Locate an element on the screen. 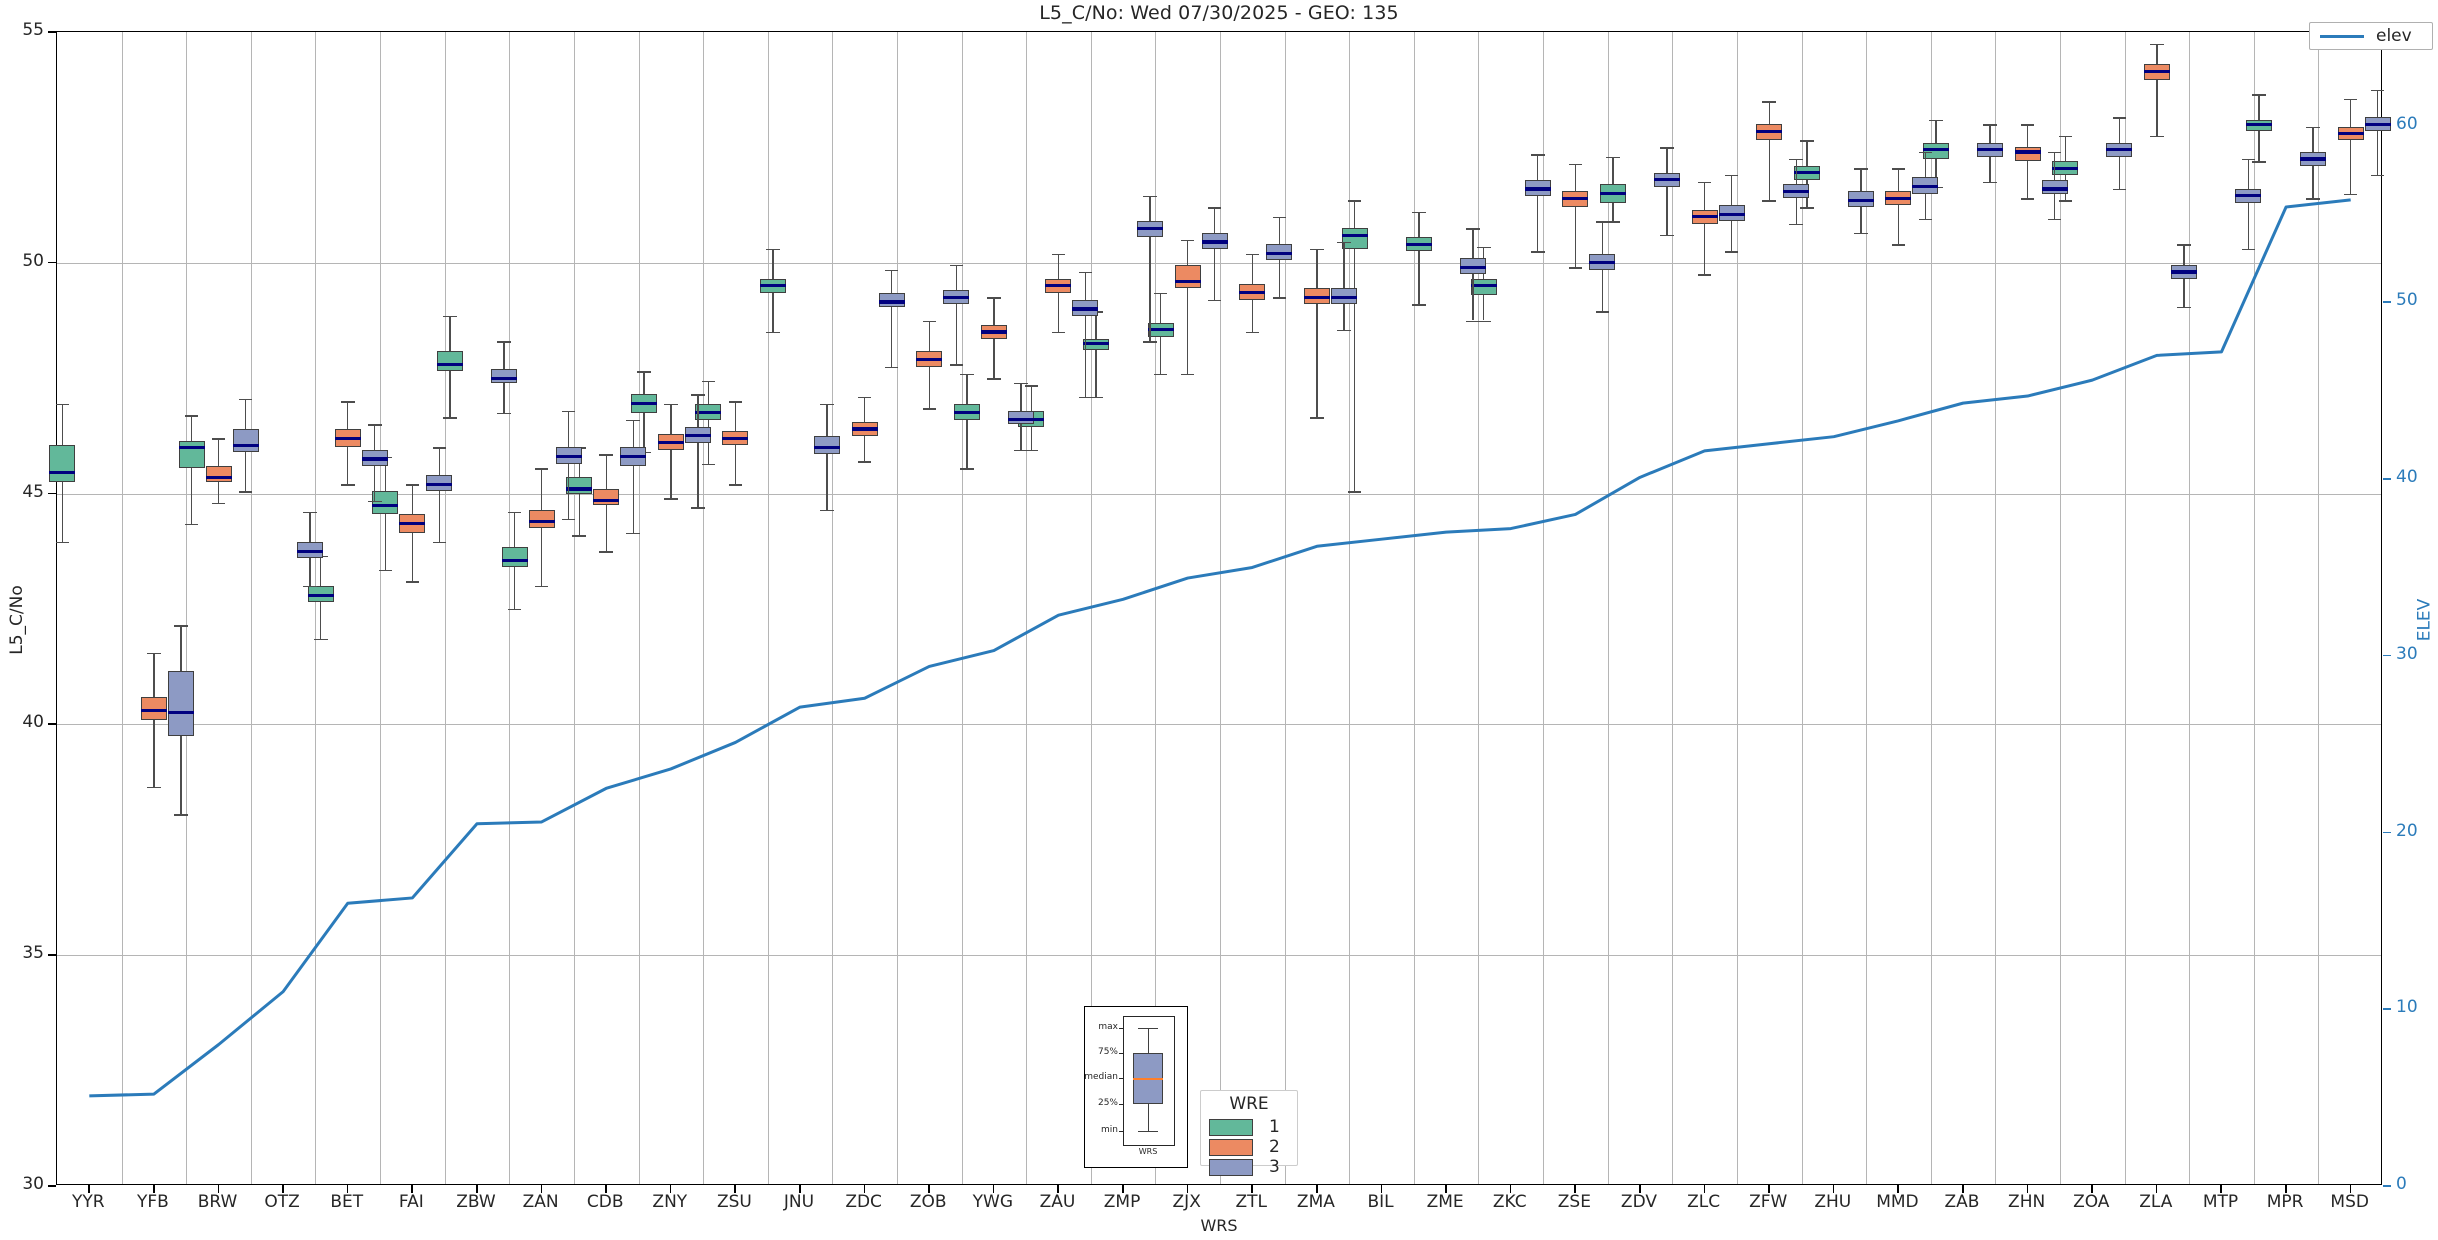  x-axis-tick-label: ZJX is located at coordinates (1186, 1202).